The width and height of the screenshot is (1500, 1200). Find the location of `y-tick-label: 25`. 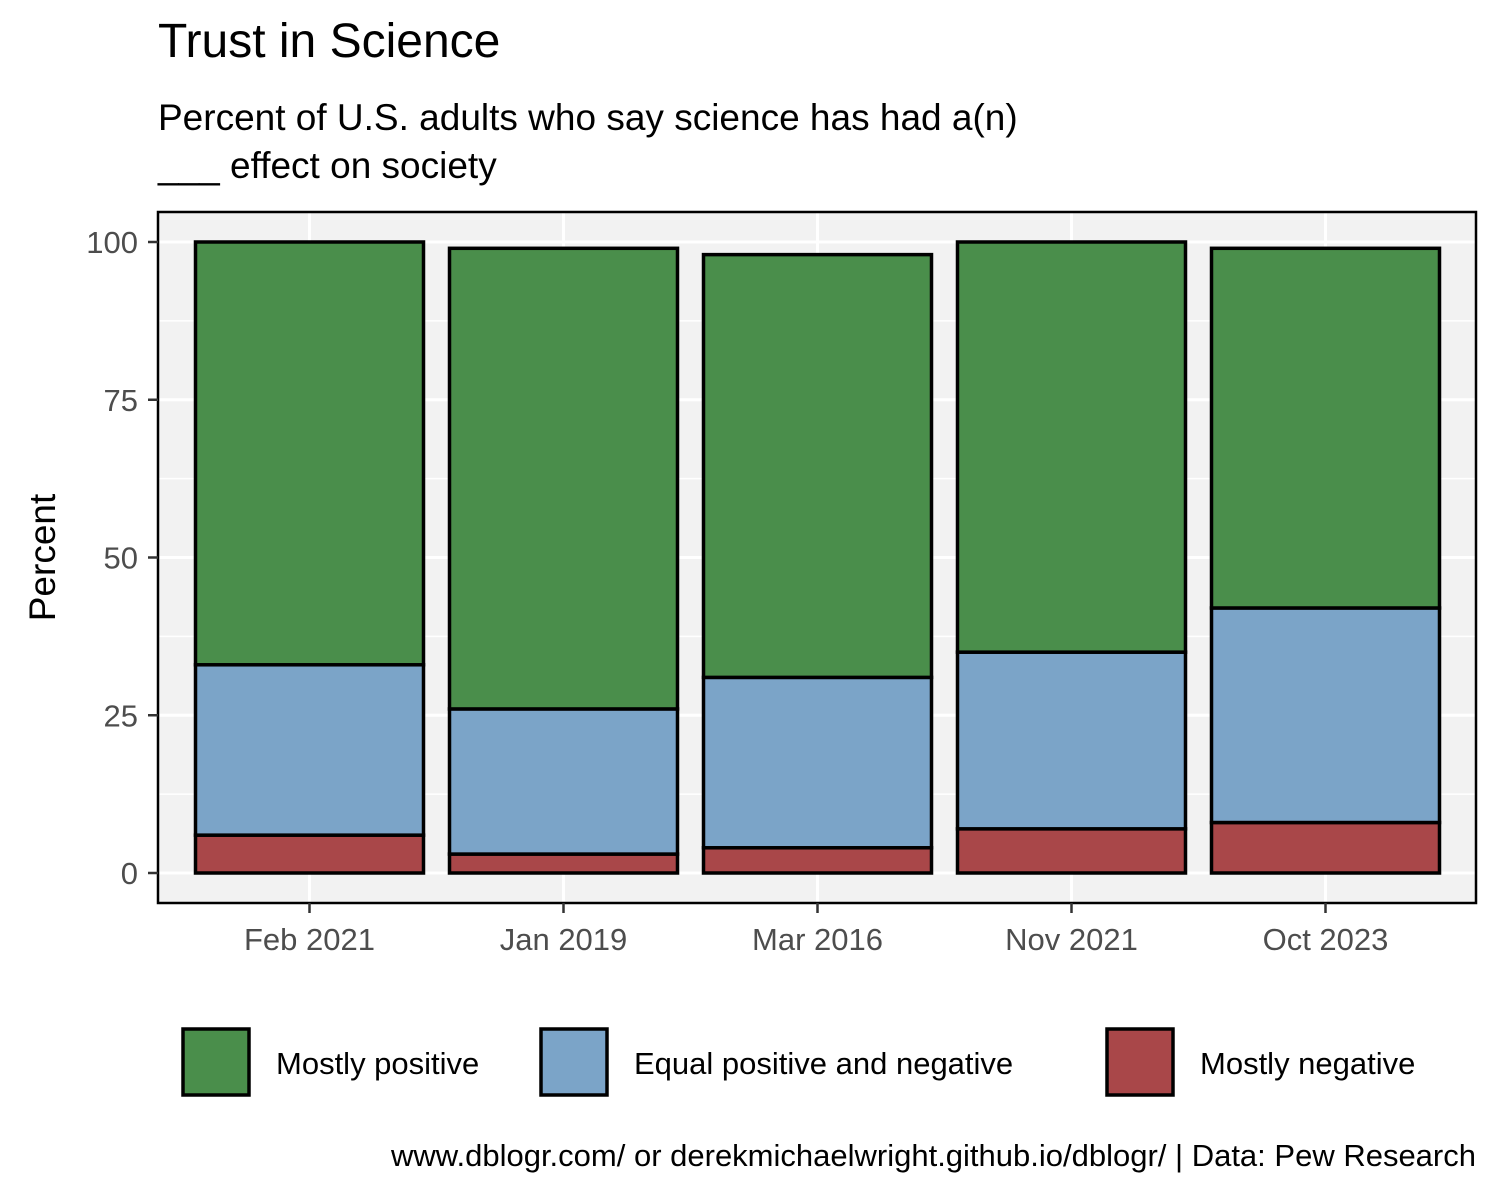

y-tick-label: 25 is located at coordinates (121, 715).